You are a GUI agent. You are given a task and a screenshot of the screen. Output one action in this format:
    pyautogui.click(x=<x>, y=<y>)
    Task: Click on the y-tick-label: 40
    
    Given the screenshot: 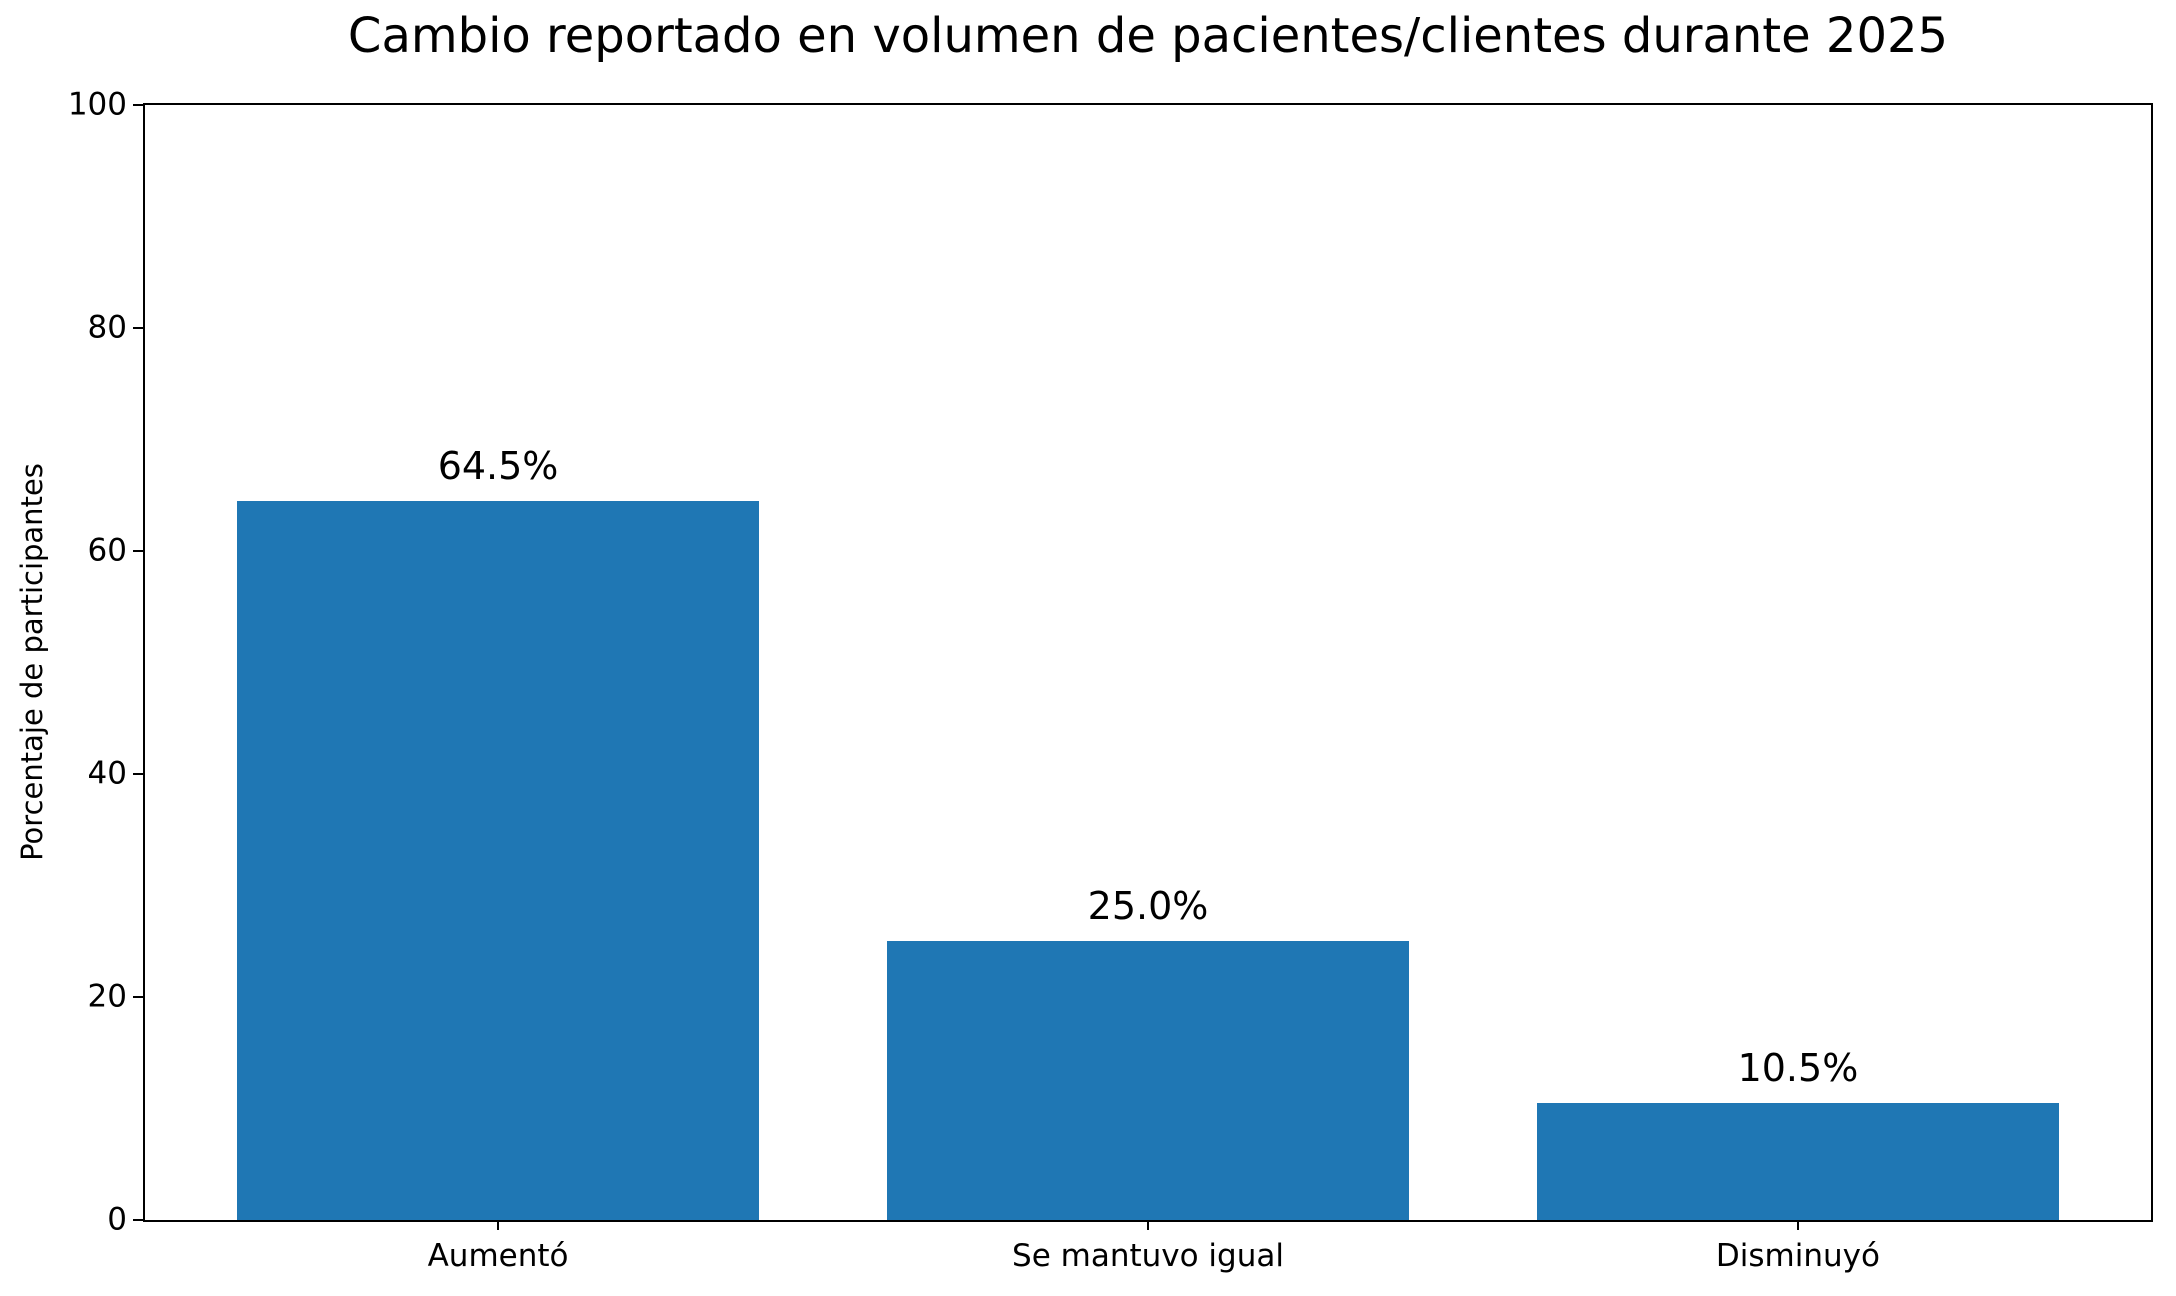 What is the action you would take?
    pyautogui.click(x=107, y=773)
    